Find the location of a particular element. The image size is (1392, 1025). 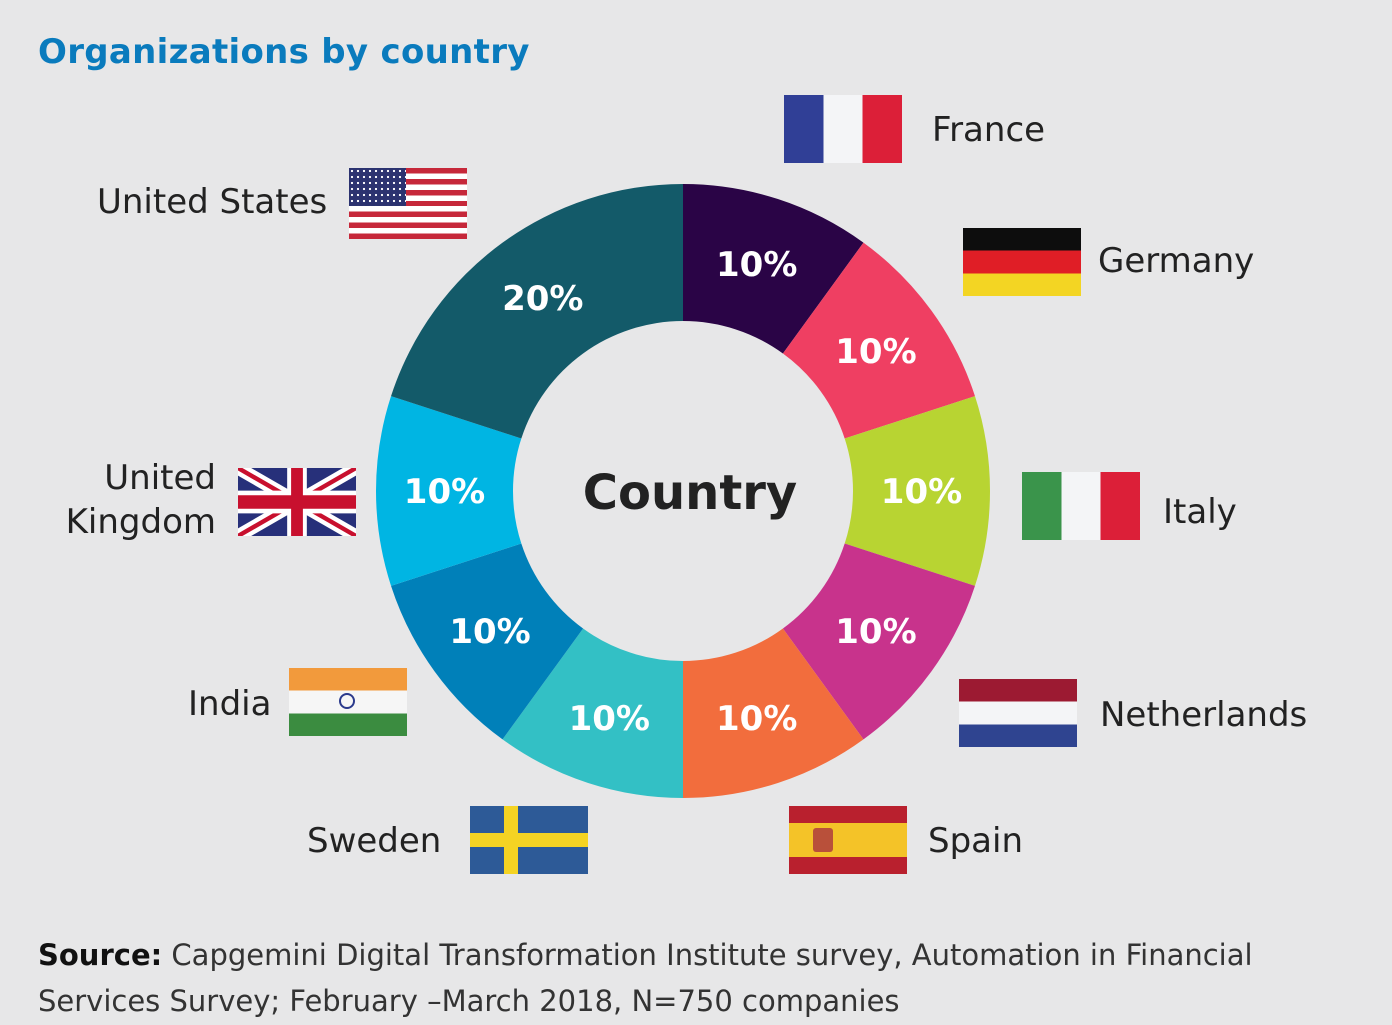

slice-sweden is located at coordinates (592, 713).